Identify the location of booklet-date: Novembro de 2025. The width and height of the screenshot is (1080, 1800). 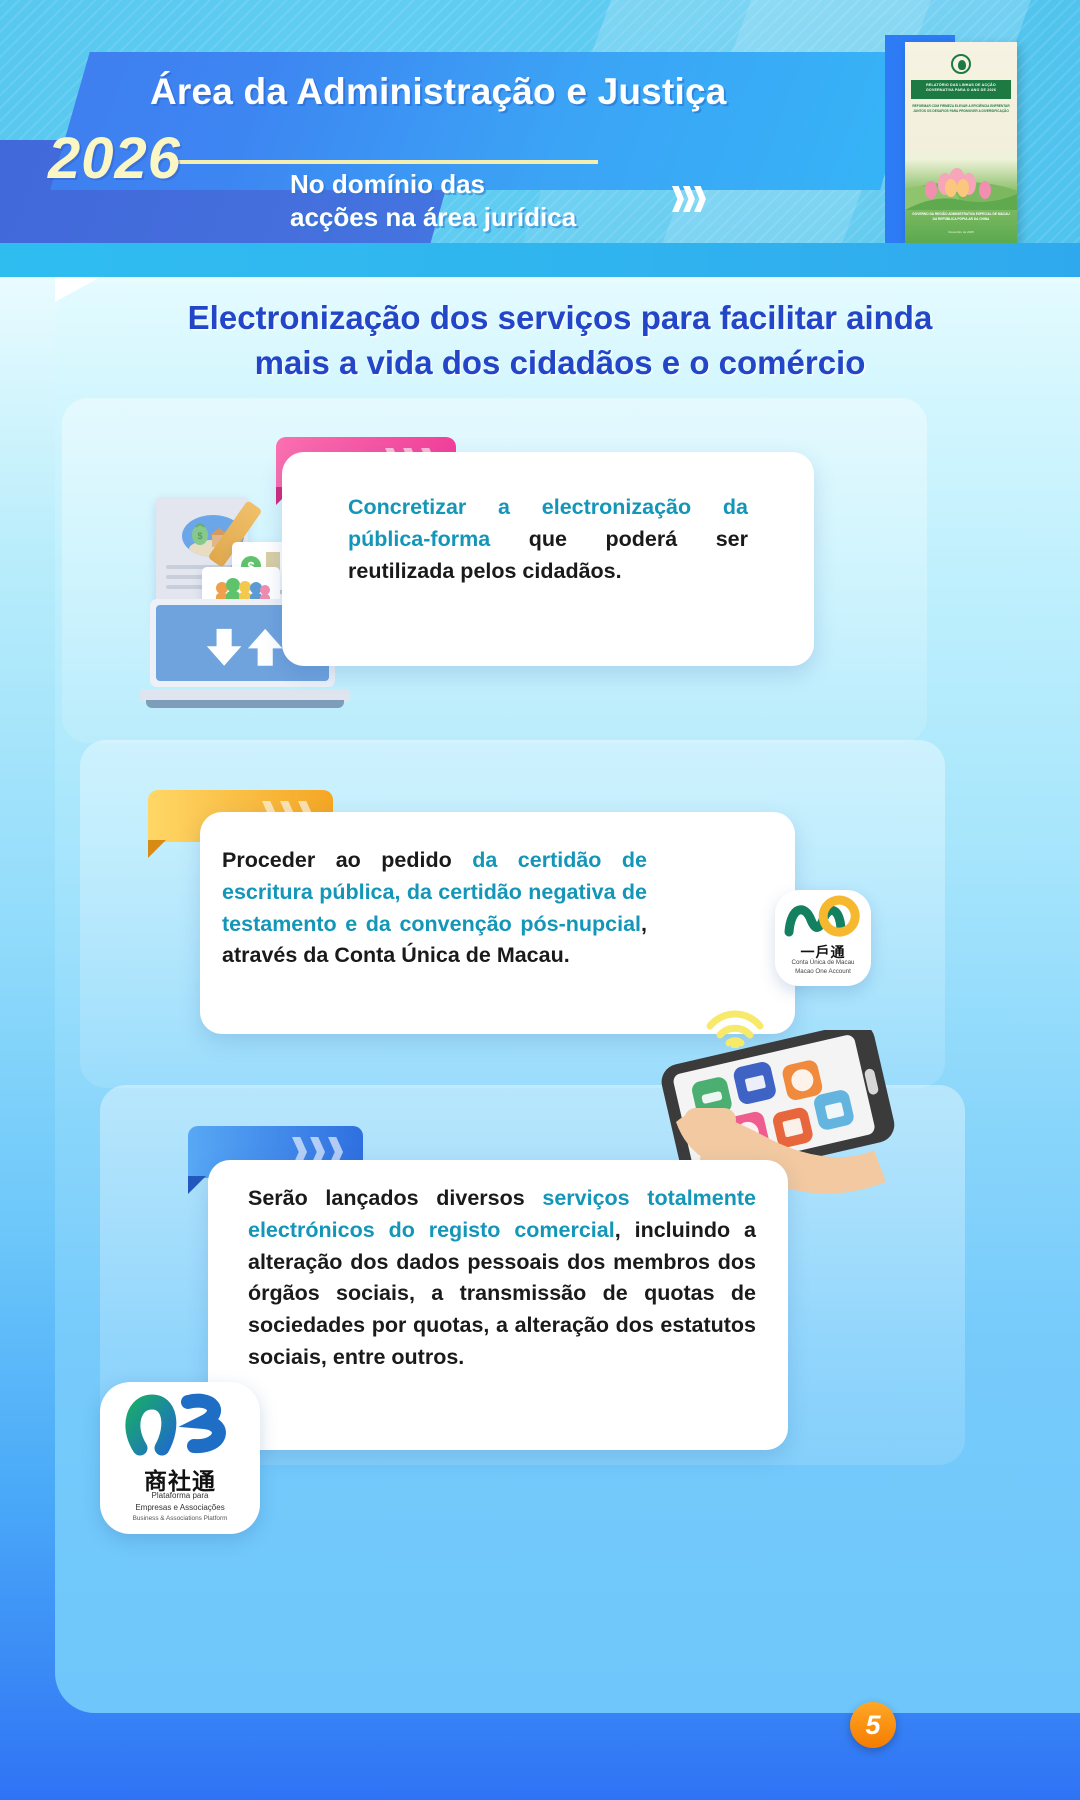
(961, 232).